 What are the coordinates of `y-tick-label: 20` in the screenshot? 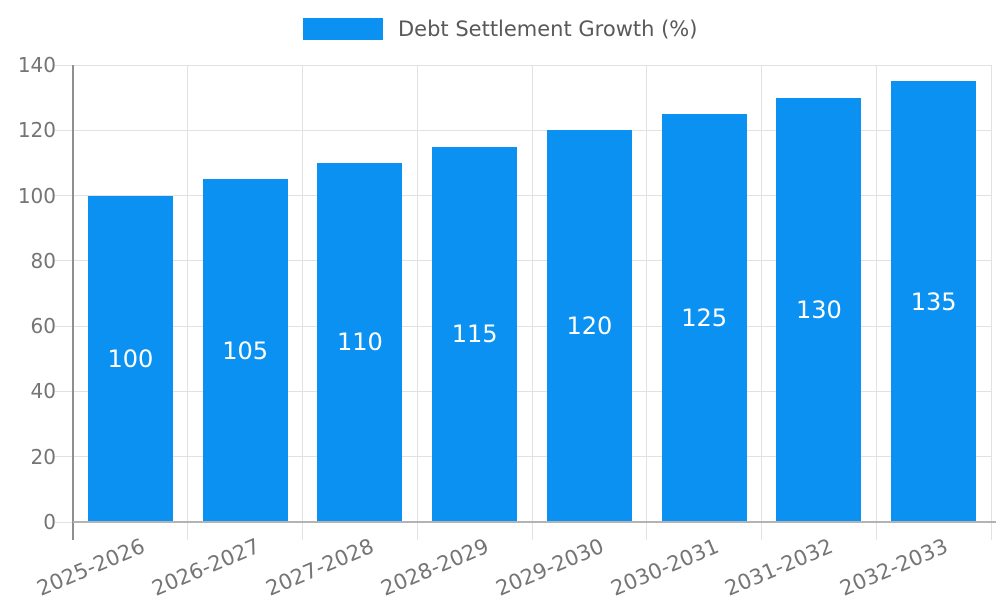 It's located at (43, 456).